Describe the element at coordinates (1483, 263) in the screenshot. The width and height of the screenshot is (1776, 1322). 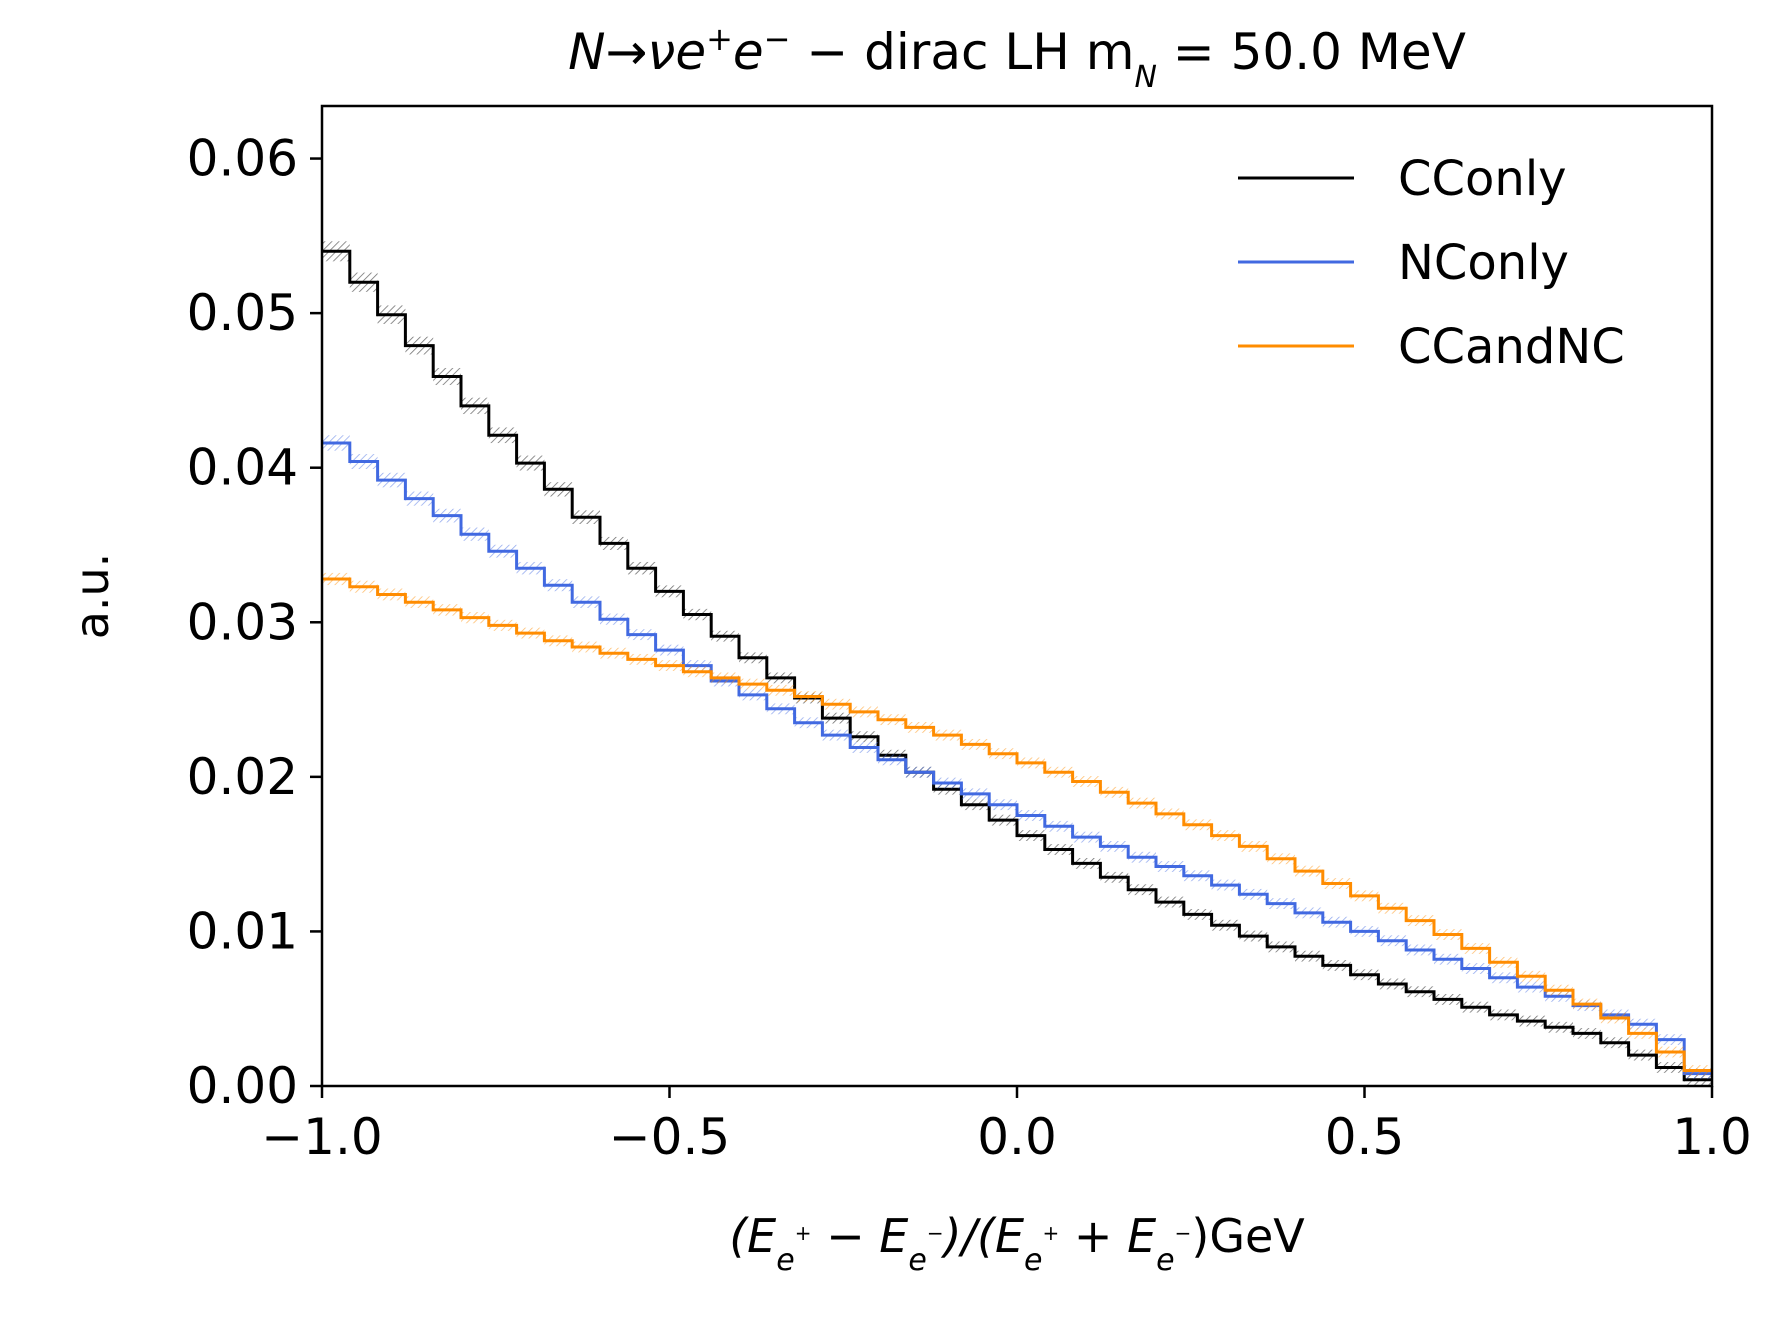
I see `legend-label: NConly` at that location.